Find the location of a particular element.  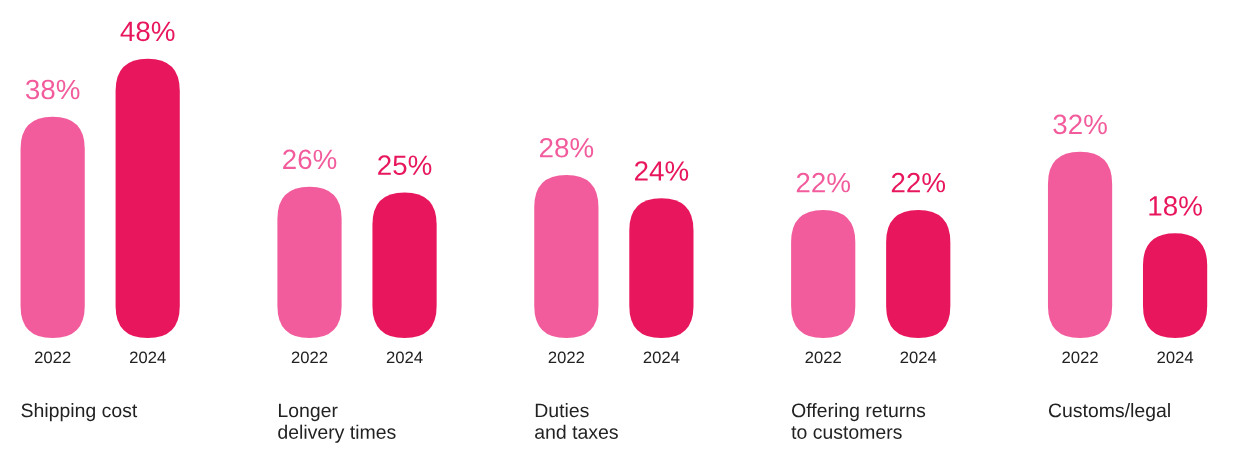

series-label: 2022 is located at coordinates (823, 357).